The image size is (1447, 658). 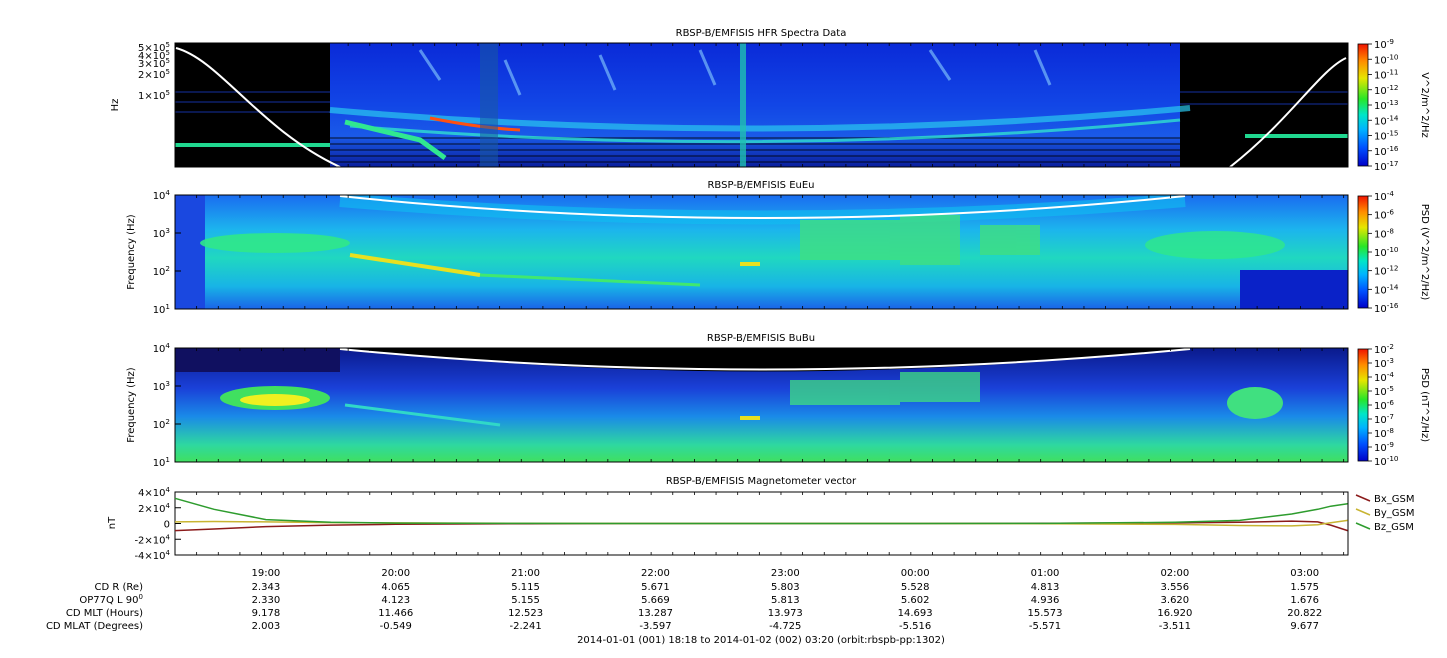 What do you see at coordinates (1045, 613) in the screenshot?
I see `ephemeris-value: 15.573` at bounding box center [1045, 613].